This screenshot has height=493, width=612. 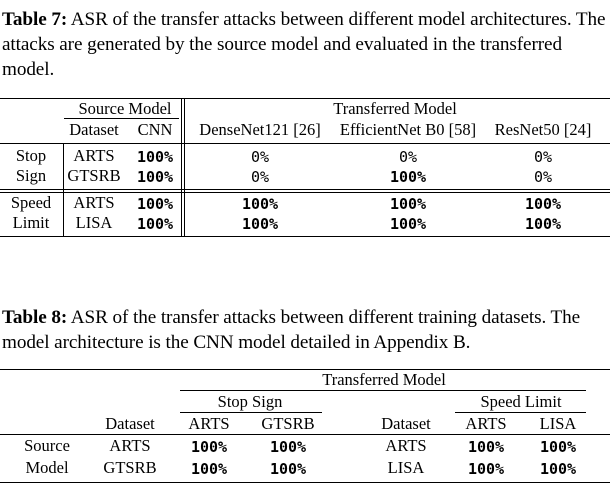 I want to click on table7-col-resnet: ResNet50 [24], so click(x=543, y=129).